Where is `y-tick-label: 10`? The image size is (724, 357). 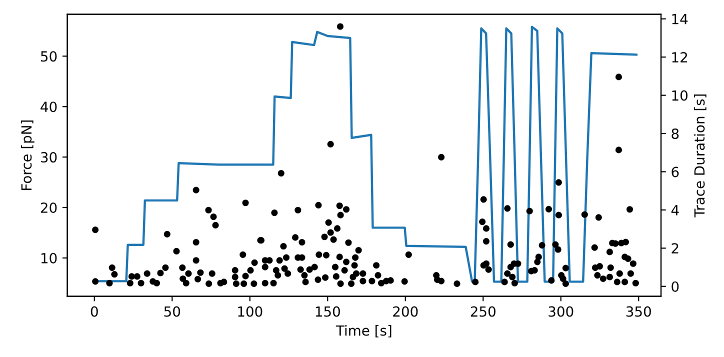
y-tick-label: 10 is located at coordinates (49, 258).